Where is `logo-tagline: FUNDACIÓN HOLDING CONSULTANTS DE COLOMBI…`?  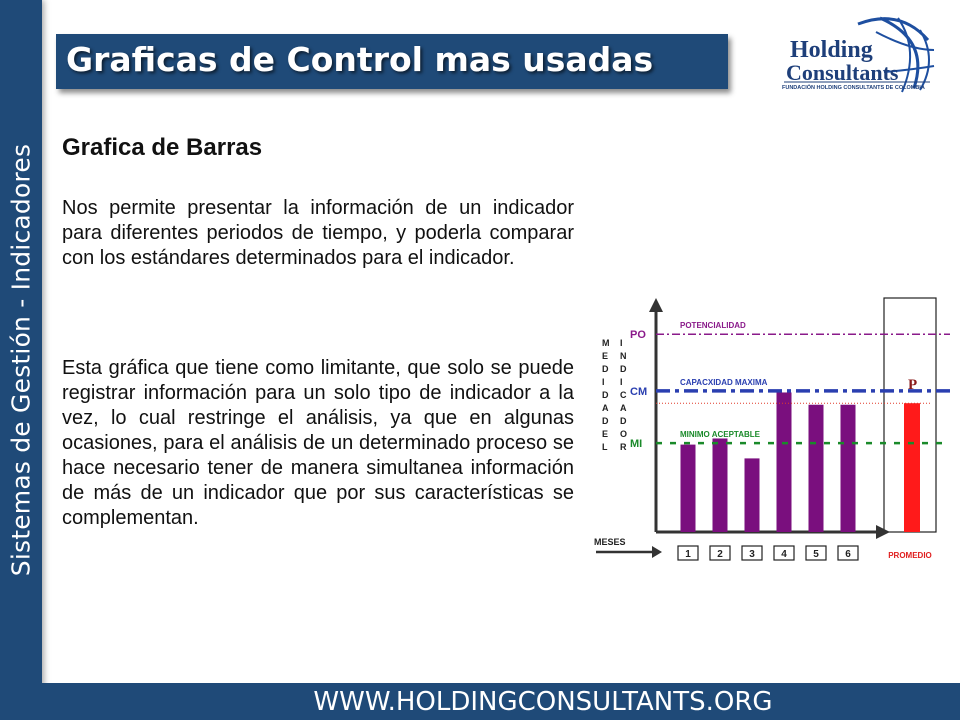
logo-tagline: FUNDACIÓN HOLDING CONSULTANTS DE COLOMBI… is located at coordinates (853, 88).